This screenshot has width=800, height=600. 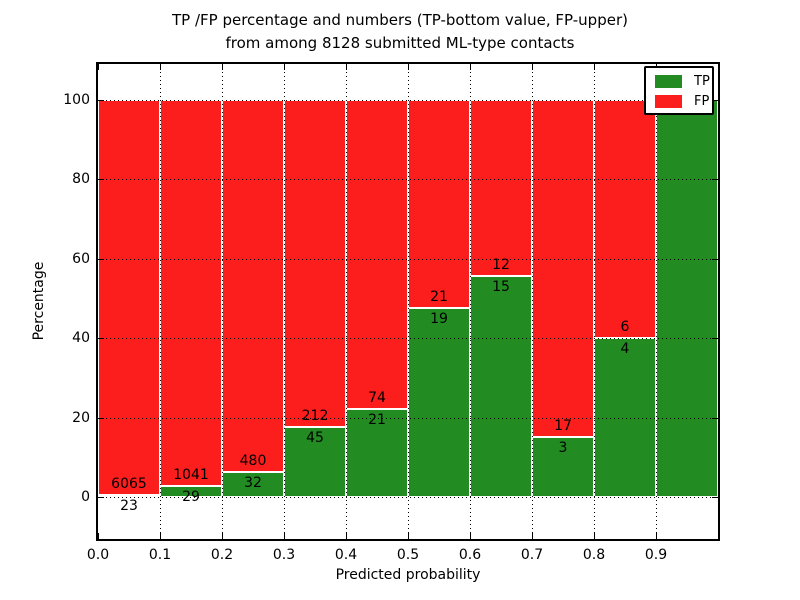 I want to click on x-tick-label: 0.5, so click(x=408, y=555).